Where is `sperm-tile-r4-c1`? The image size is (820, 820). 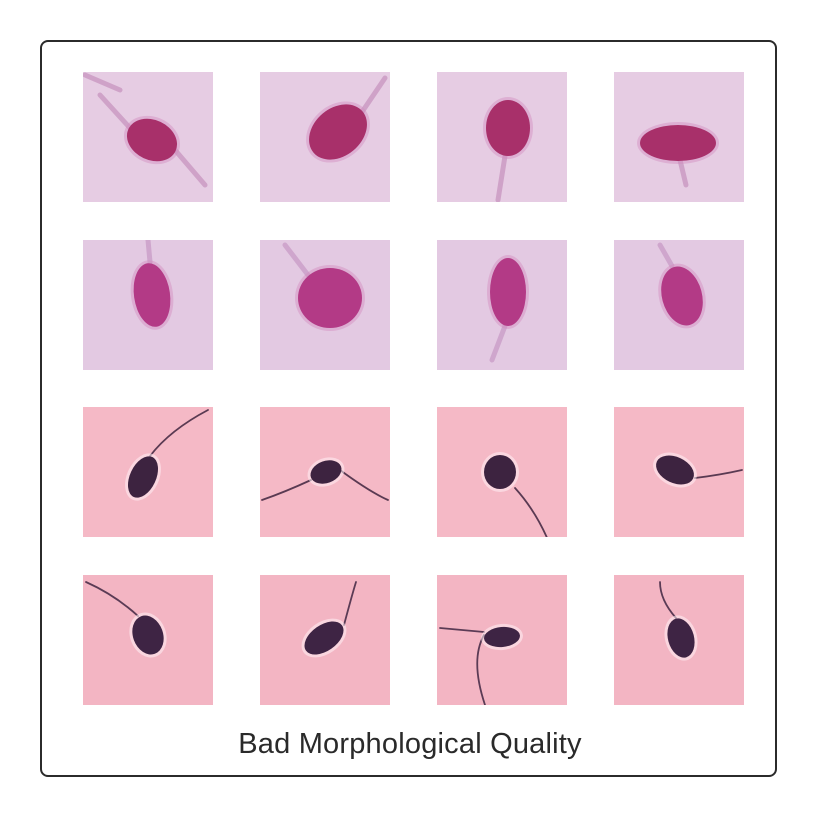
sperm-tile-r4-c1 is located at coordinates (148, 640).